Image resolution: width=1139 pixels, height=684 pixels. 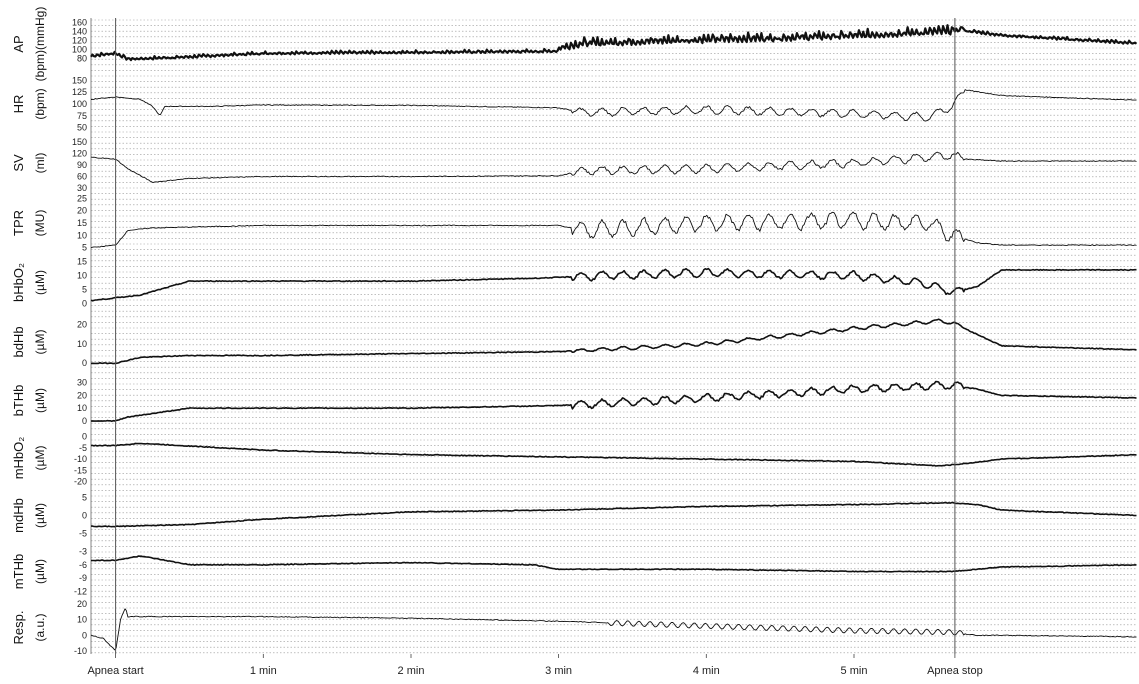 What do you see at coordinates (40, 627) in the screenshot?
I see `resp-unit-label: (a.u.)` at bounding box center [40, 627].